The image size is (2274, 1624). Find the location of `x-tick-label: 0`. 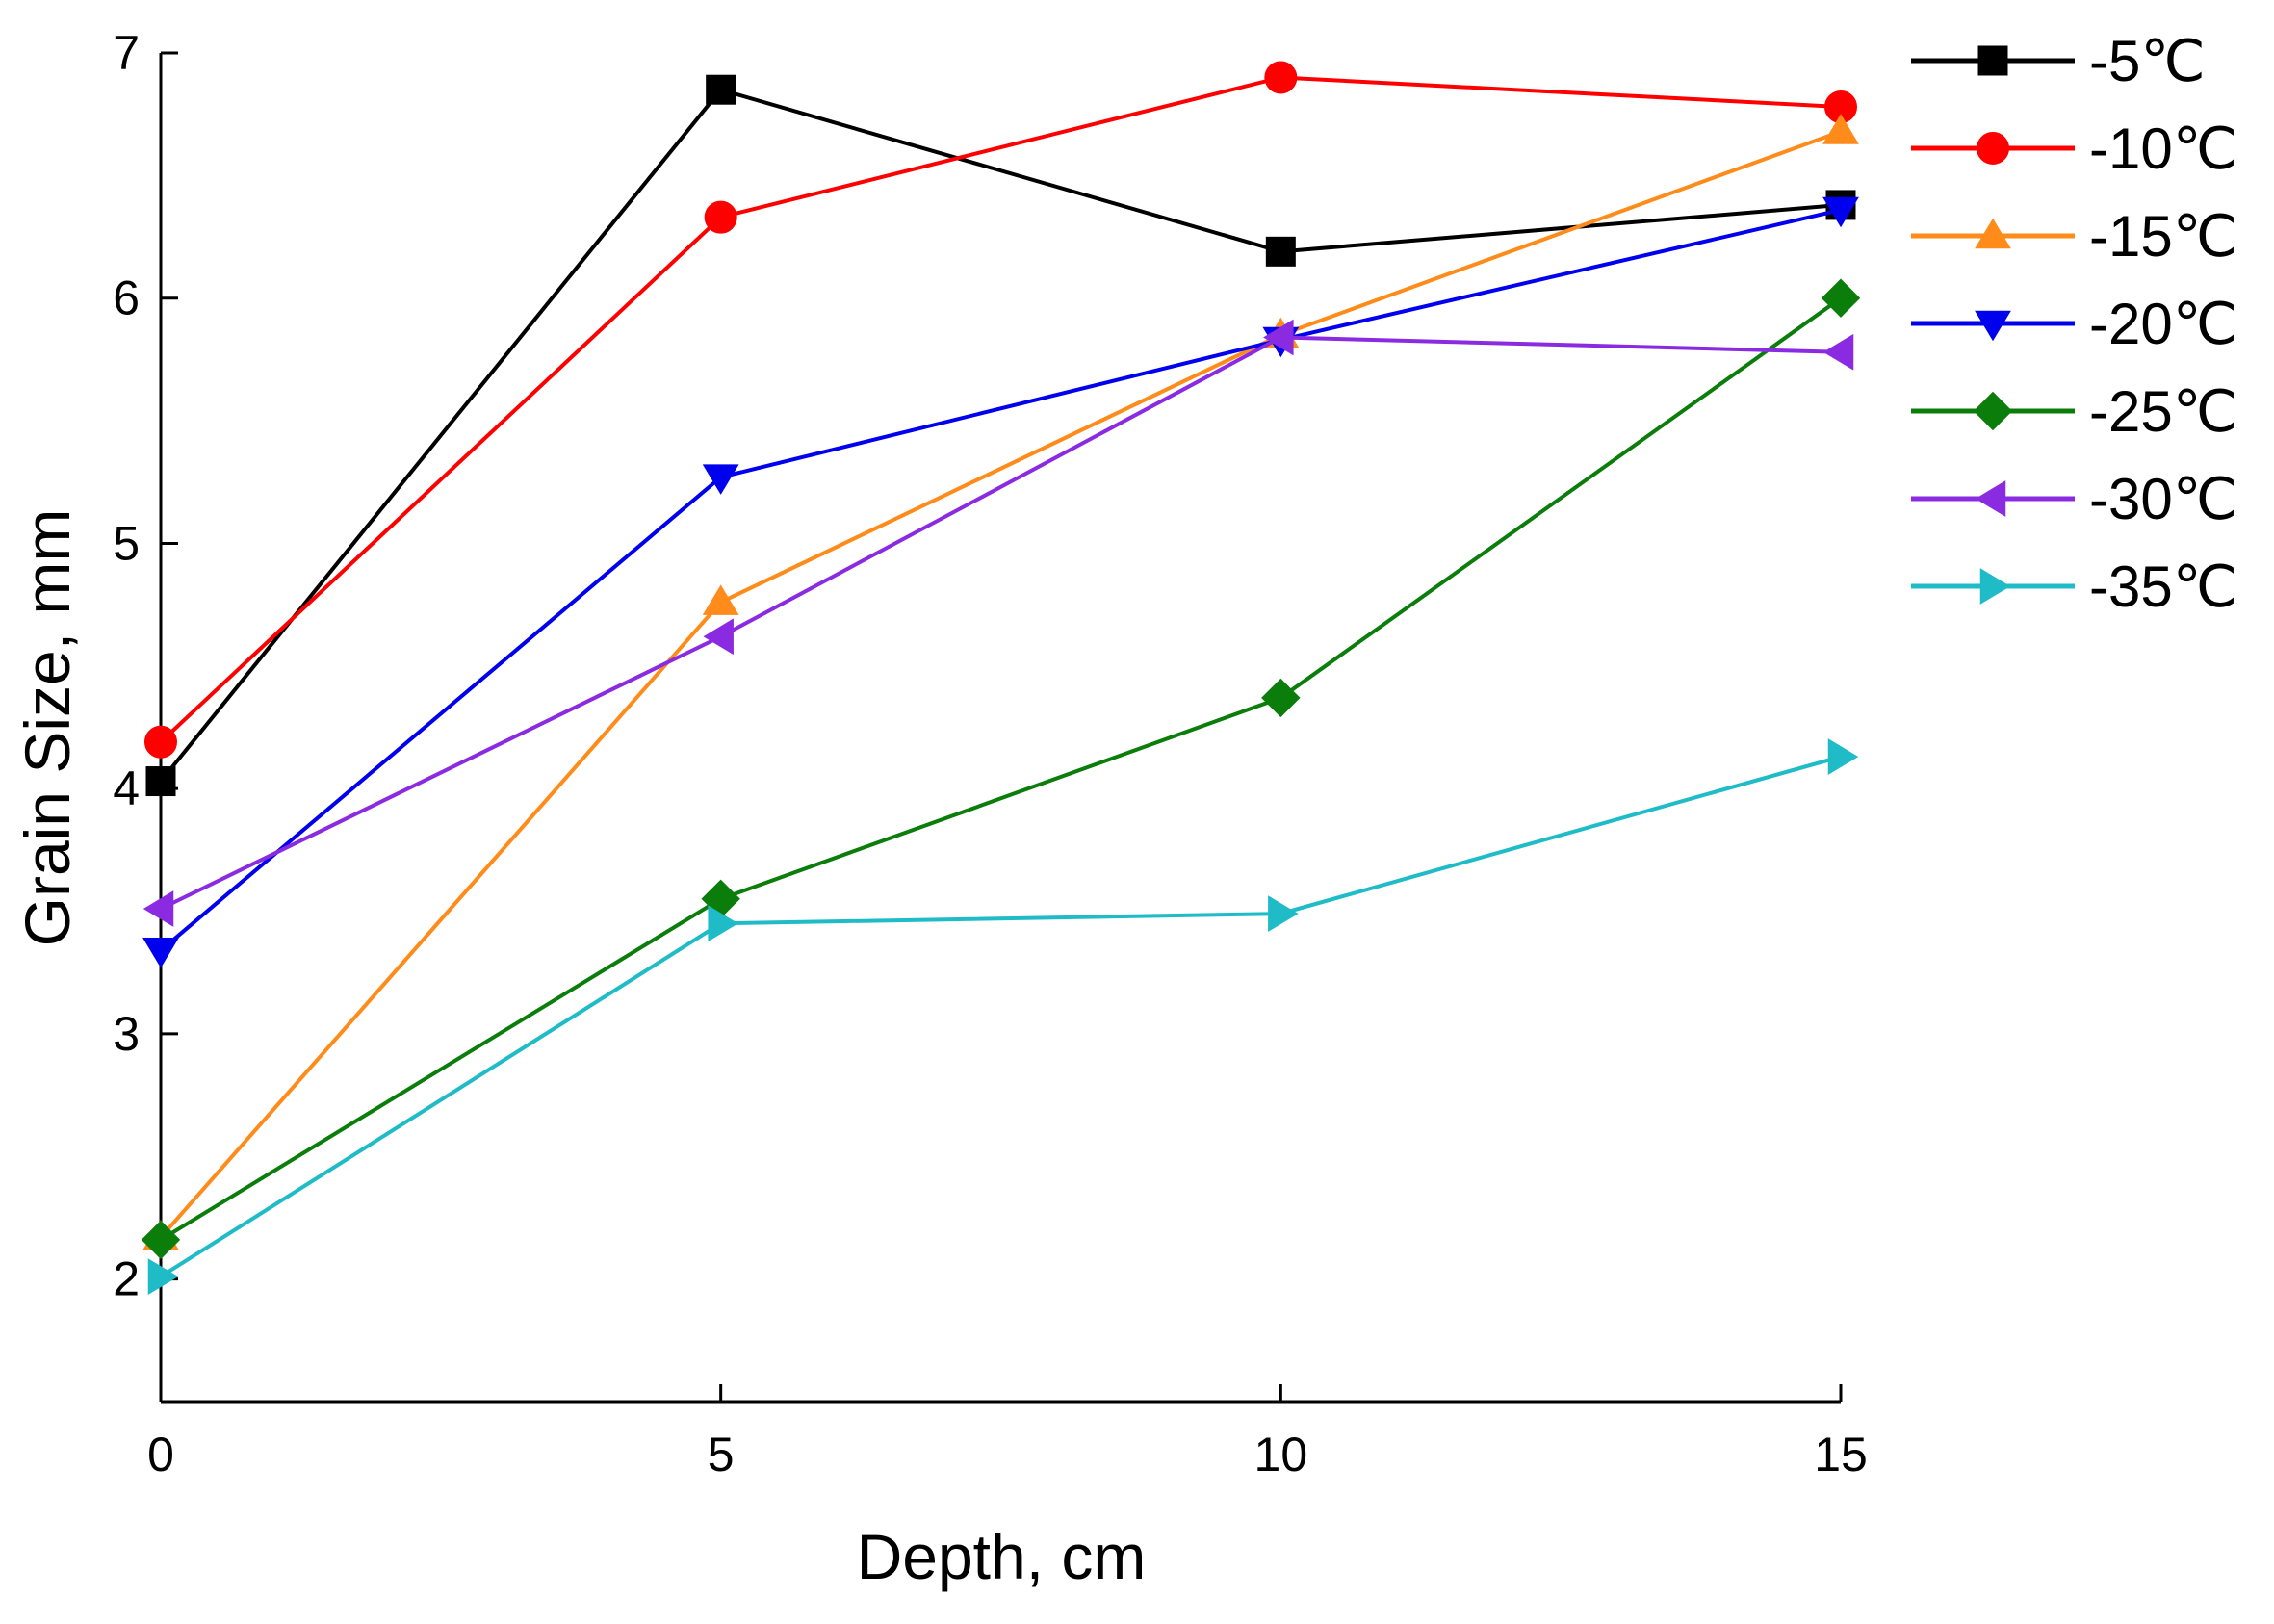

x-tick-label: 0 is located at coordinates (161, 1455).